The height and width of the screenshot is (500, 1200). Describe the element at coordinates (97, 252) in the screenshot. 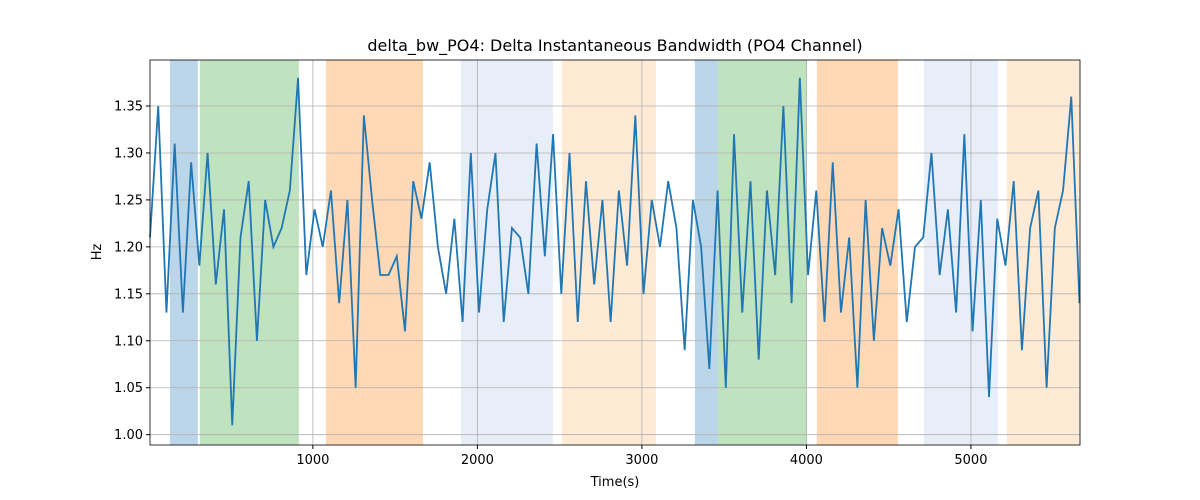

I see `y-axis-label: Hz` at that location.